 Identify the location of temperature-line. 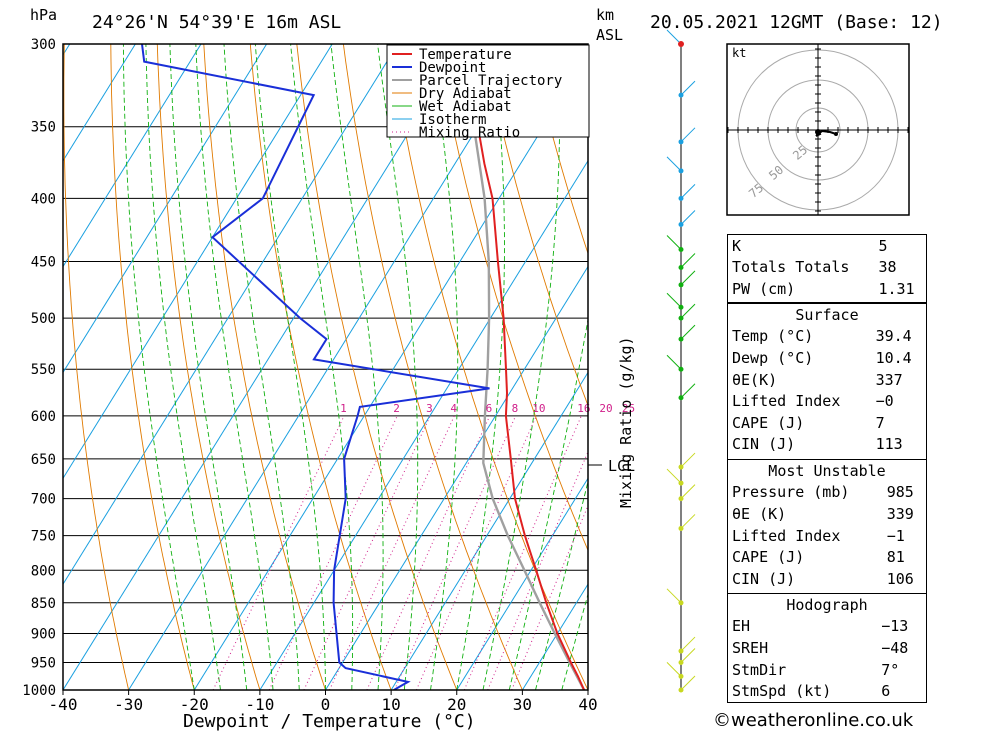
(525, 367).